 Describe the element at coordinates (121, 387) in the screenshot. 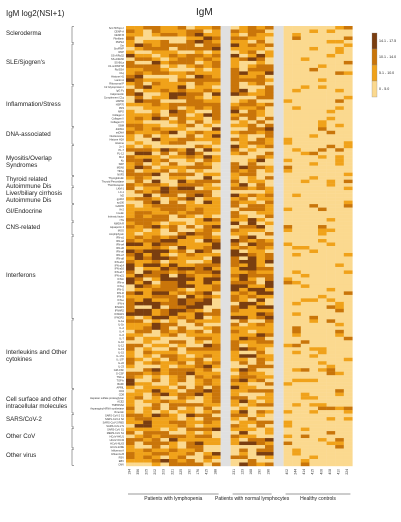

I see `row-label: APRIL` at that location.